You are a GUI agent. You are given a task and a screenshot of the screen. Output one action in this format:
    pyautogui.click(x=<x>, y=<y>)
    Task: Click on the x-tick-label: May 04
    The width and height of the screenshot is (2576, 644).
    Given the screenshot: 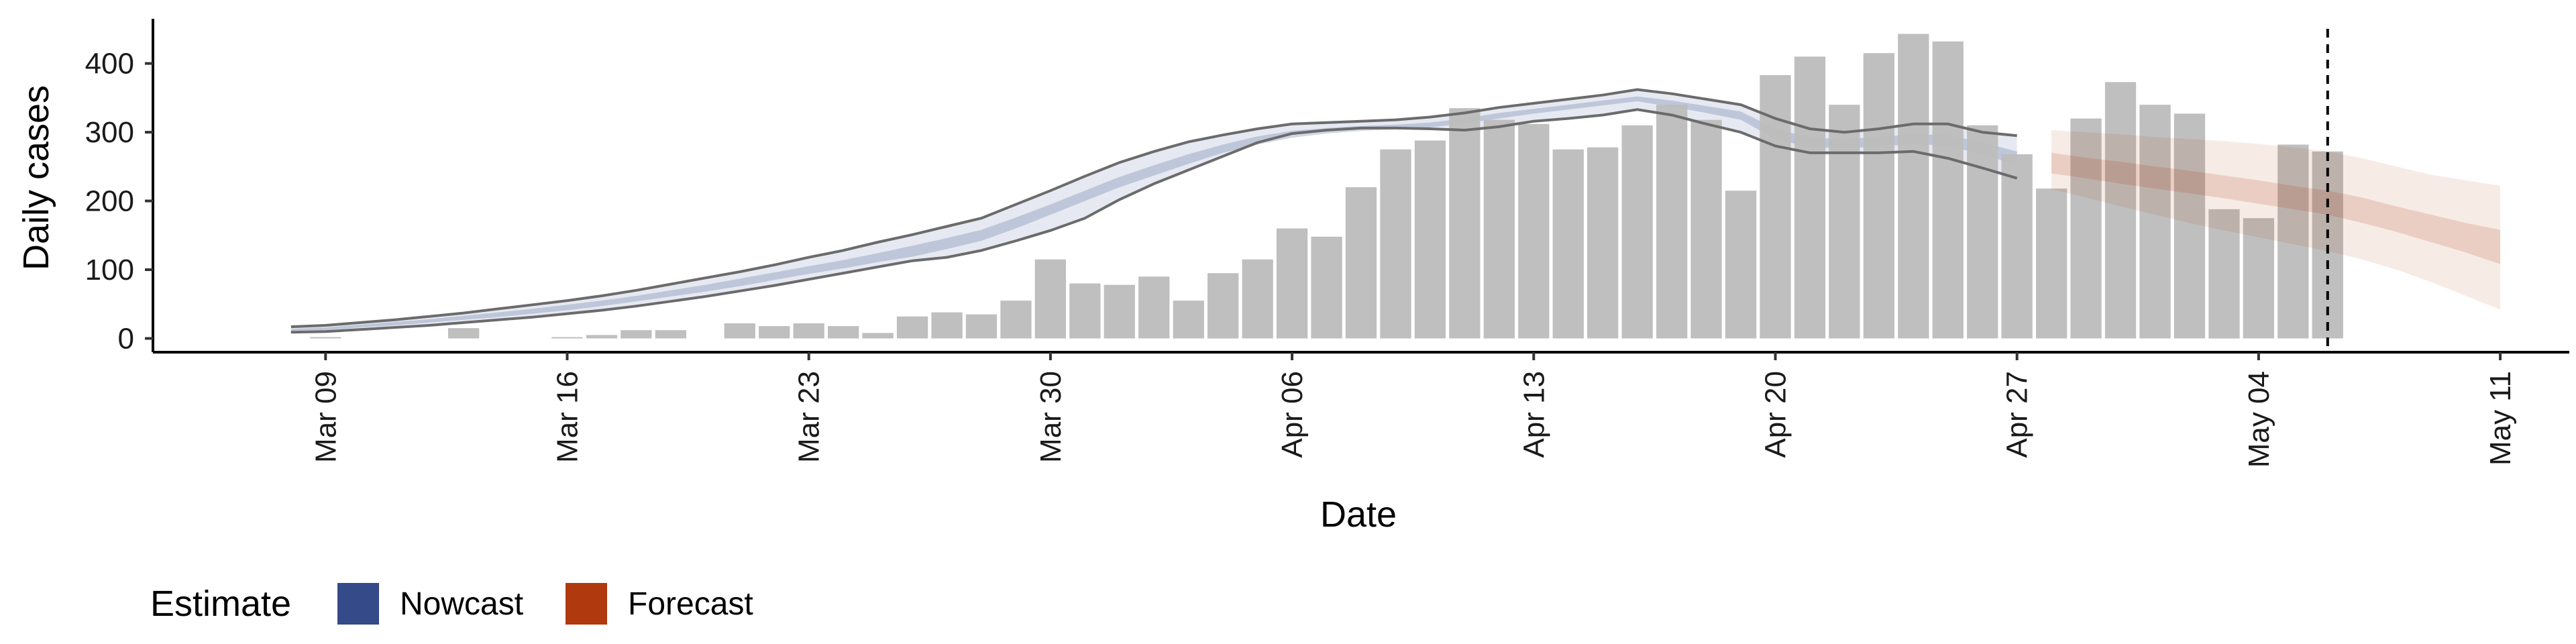 What is the action you would take?
    pyautogui.click(x=2259, y=419)
    